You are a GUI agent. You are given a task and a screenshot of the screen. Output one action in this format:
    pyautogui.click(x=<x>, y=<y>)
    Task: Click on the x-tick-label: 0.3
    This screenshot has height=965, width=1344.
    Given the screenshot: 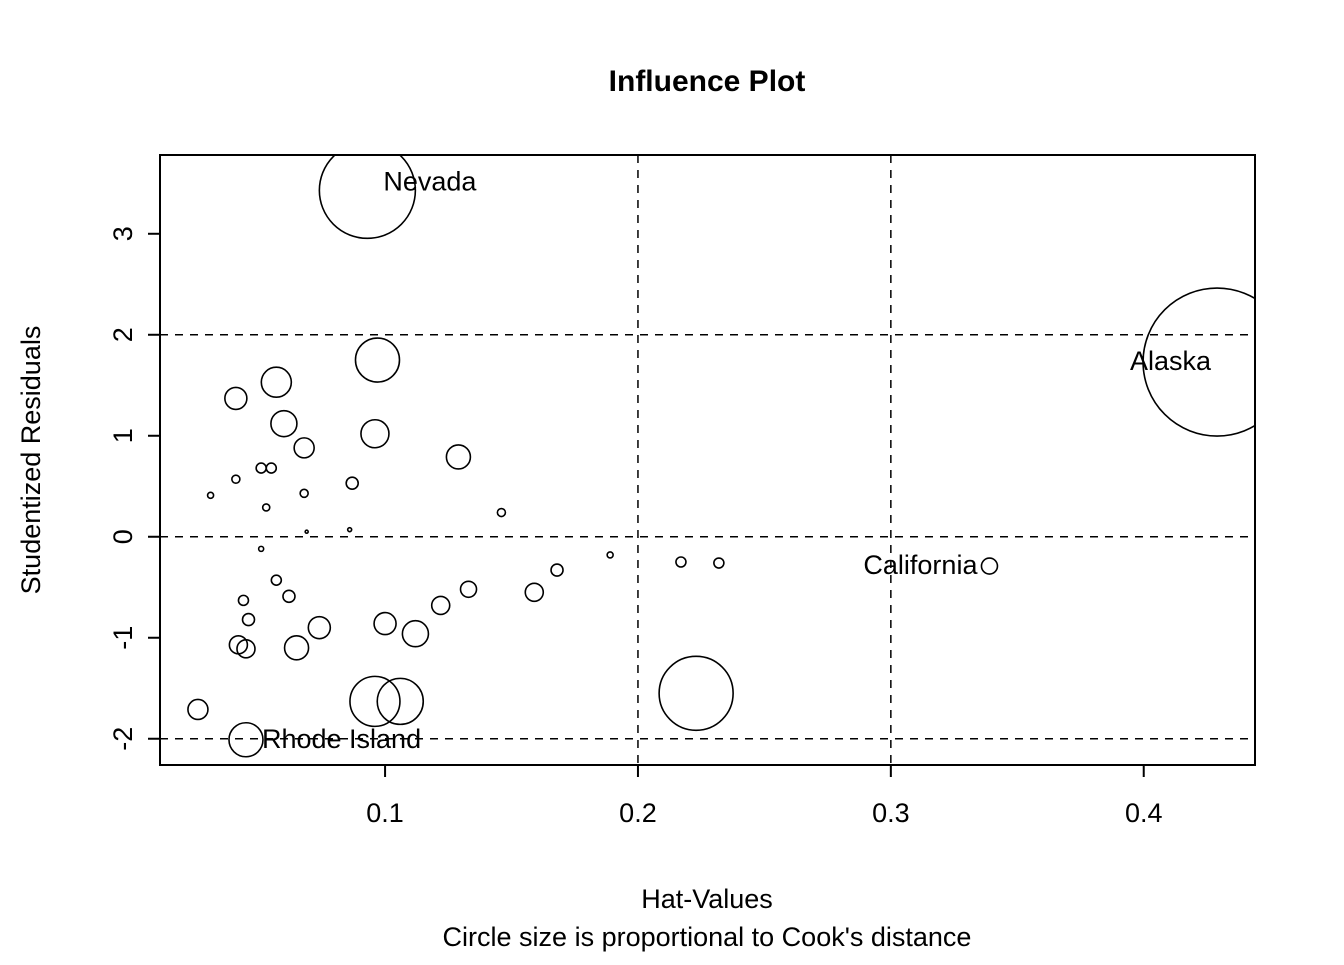 What is the action you would take?
    pyautogui.click(x=891, y=813)
    